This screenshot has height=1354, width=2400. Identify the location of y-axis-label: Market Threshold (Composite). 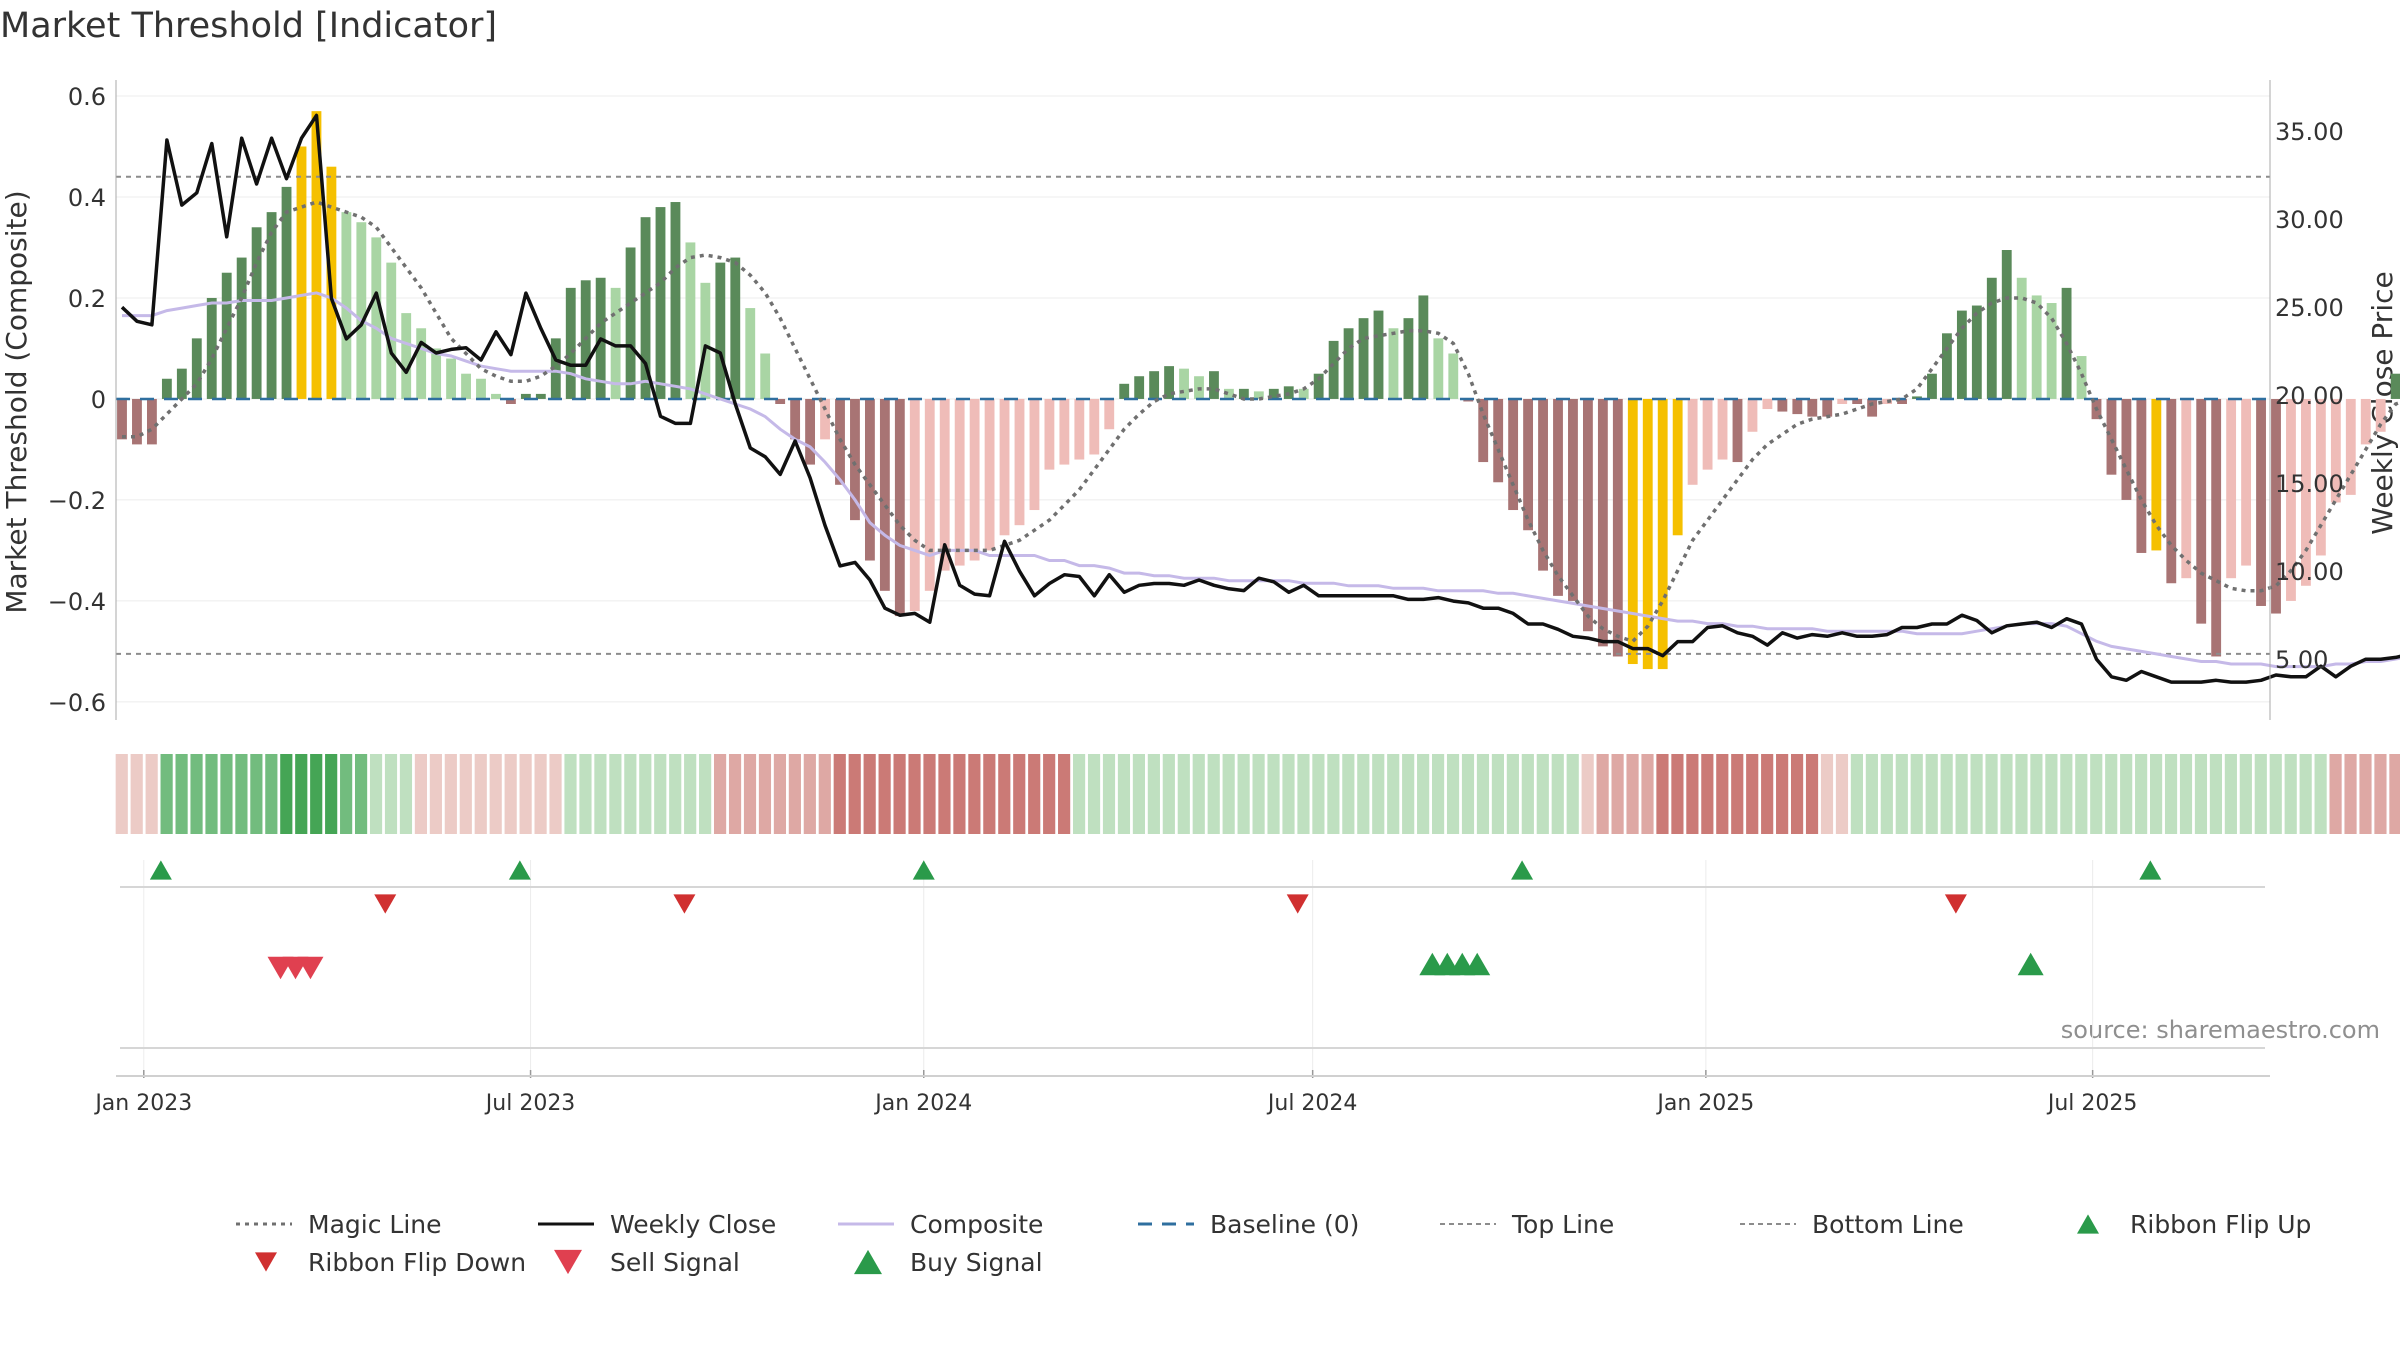
(16, 401).